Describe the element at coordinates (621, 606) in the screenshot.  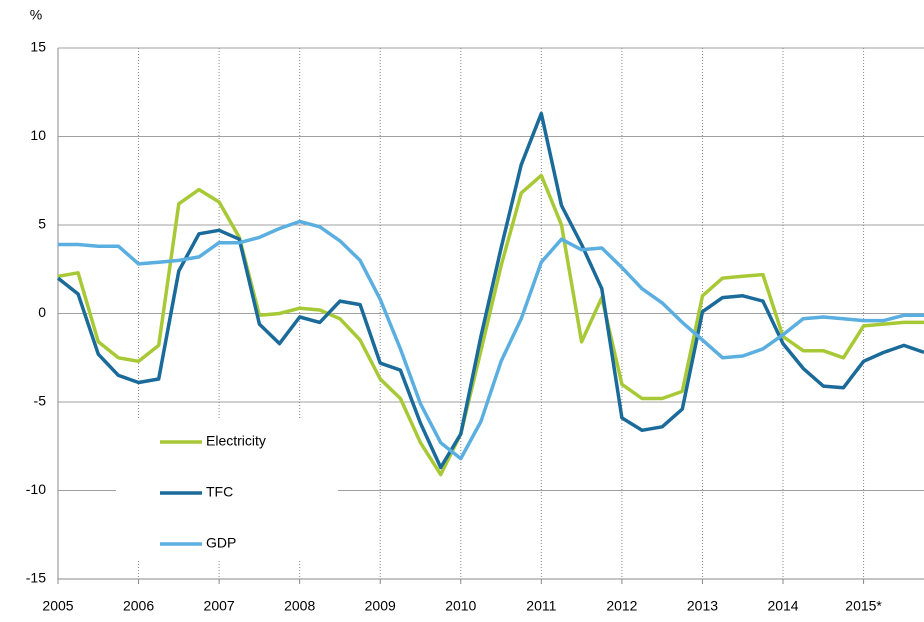
I see `x-tick-label: 2012` at that location.